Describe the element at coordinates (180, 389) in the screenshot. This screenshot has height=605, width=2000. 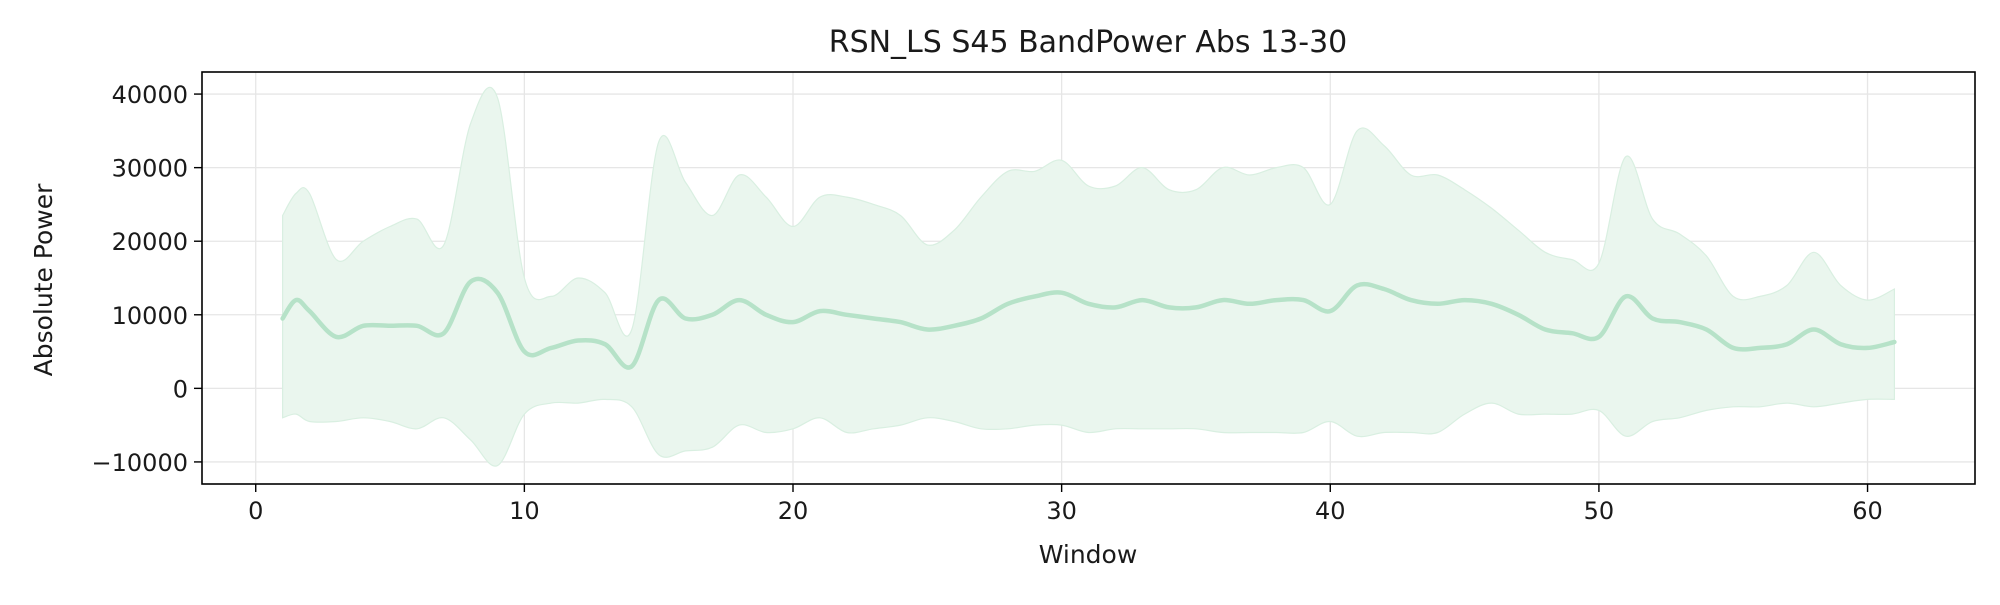
I see `y-tick-label: 0` at that location.